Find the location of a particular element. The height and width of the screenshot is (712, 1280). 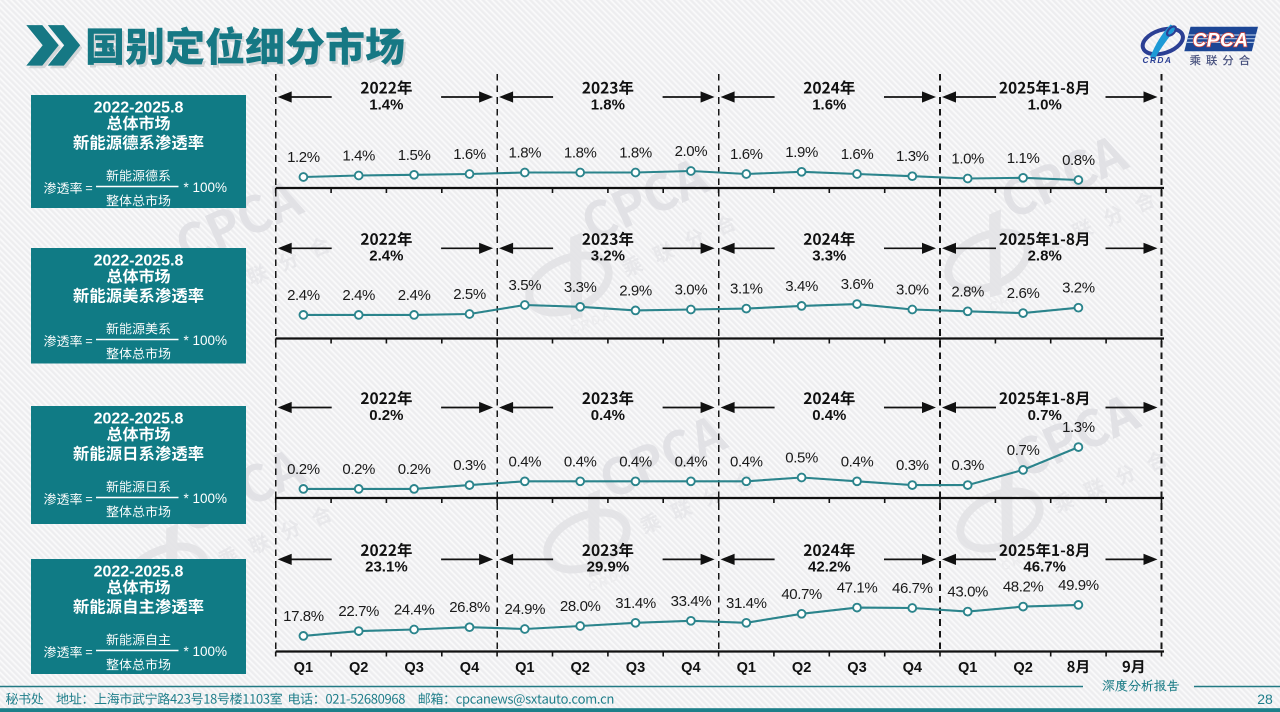

svg-text: 1.1% is located at coordinates (1023, 158).